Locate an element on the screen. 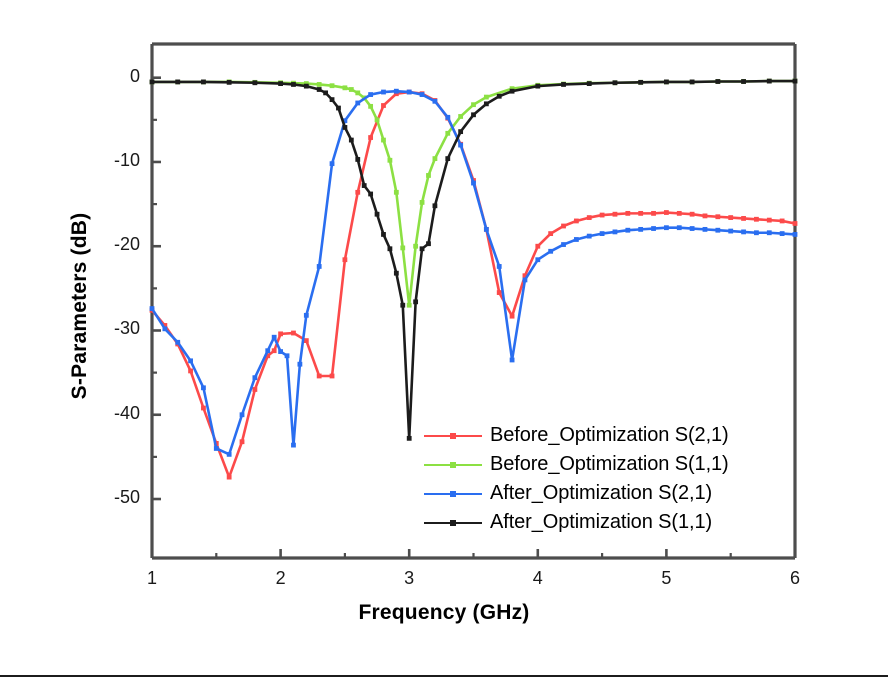 The width and height of the screenshot is (888, 680). y-tick-label: -10 is located at coordinates (126, 159).